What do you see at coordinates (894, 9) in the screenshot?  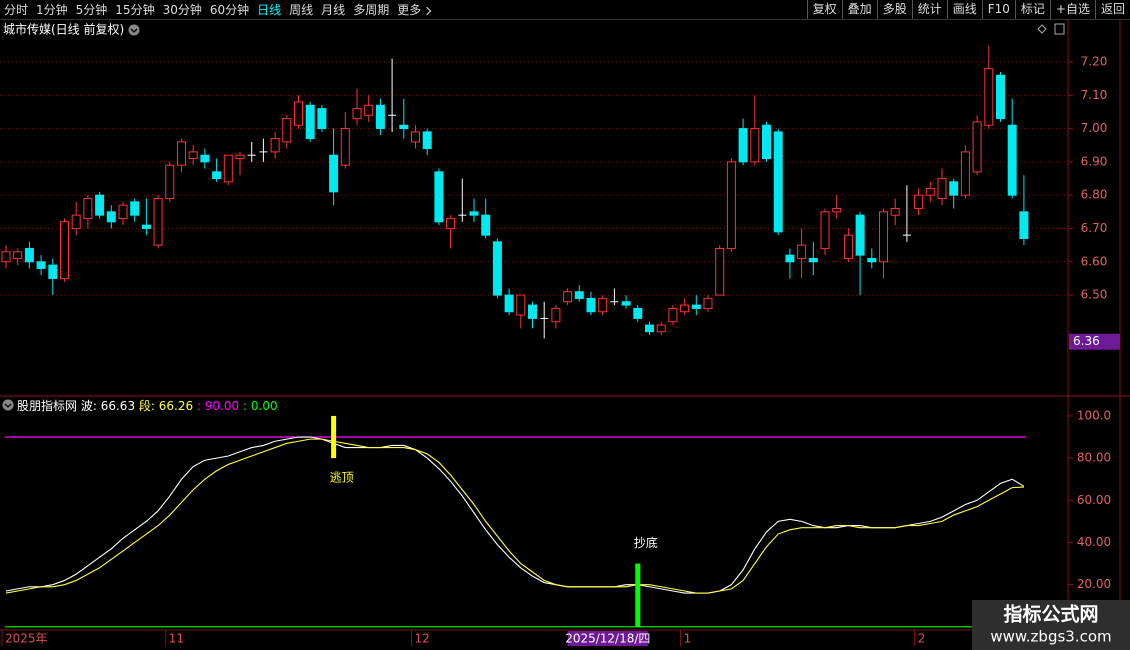 I see `toolbar-button: 多股` at bounding box center [894, 9].